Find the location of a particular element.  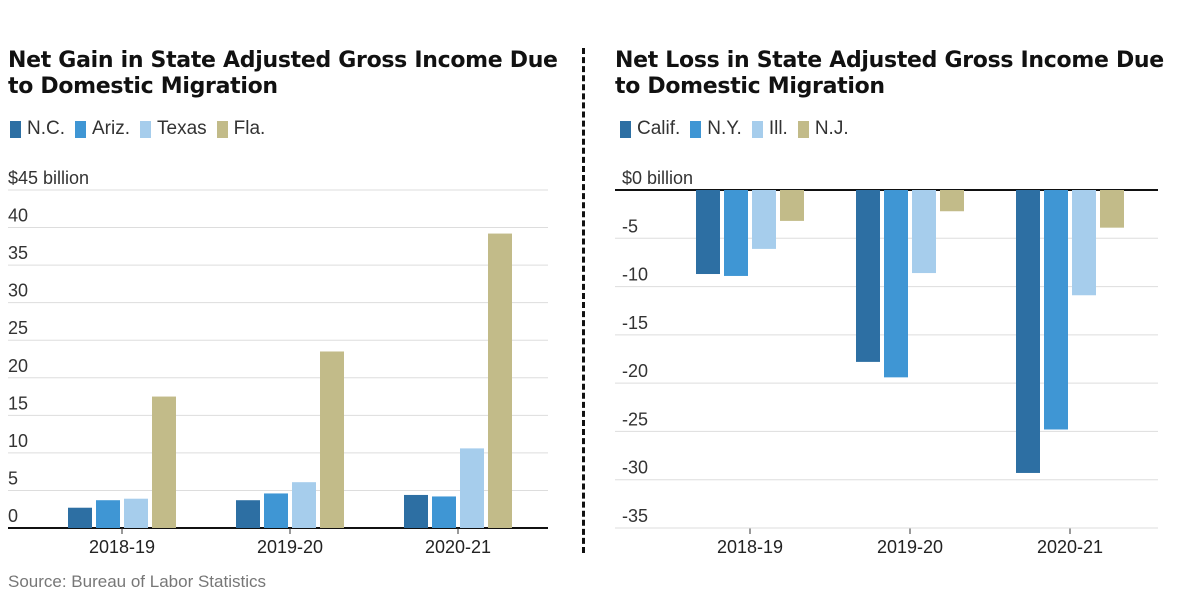

right-ytick-label-10: -10 is located at coordinates (635, 275).